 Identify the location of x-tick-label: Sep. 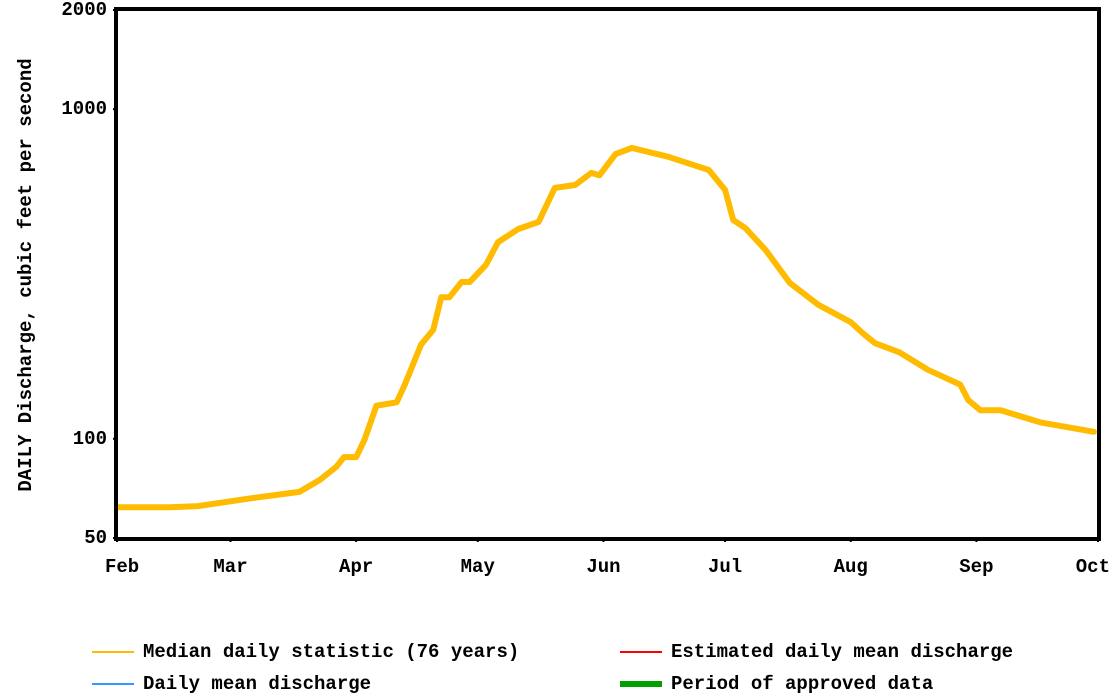
(976, 567).